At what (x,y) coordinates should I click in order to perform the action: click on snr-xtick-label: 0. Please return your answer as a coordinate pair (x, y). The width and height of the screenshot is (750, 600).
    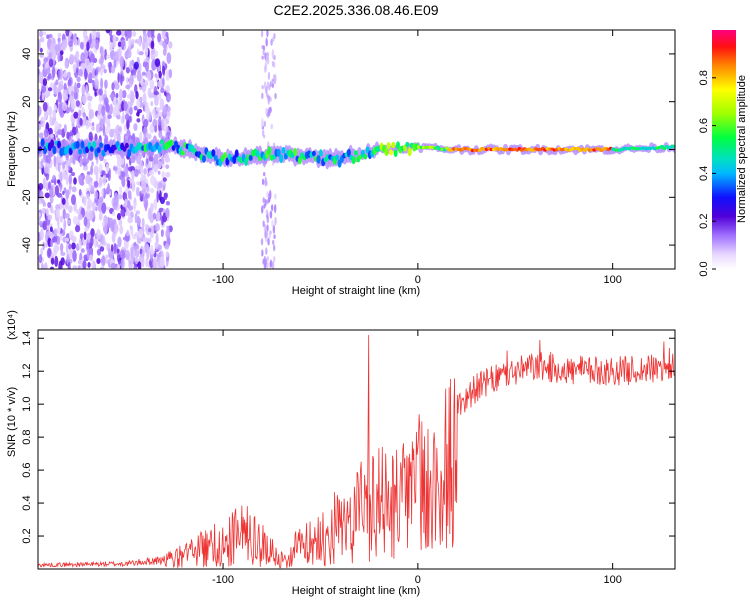
    Looking at the image, I should click on (418, 580).